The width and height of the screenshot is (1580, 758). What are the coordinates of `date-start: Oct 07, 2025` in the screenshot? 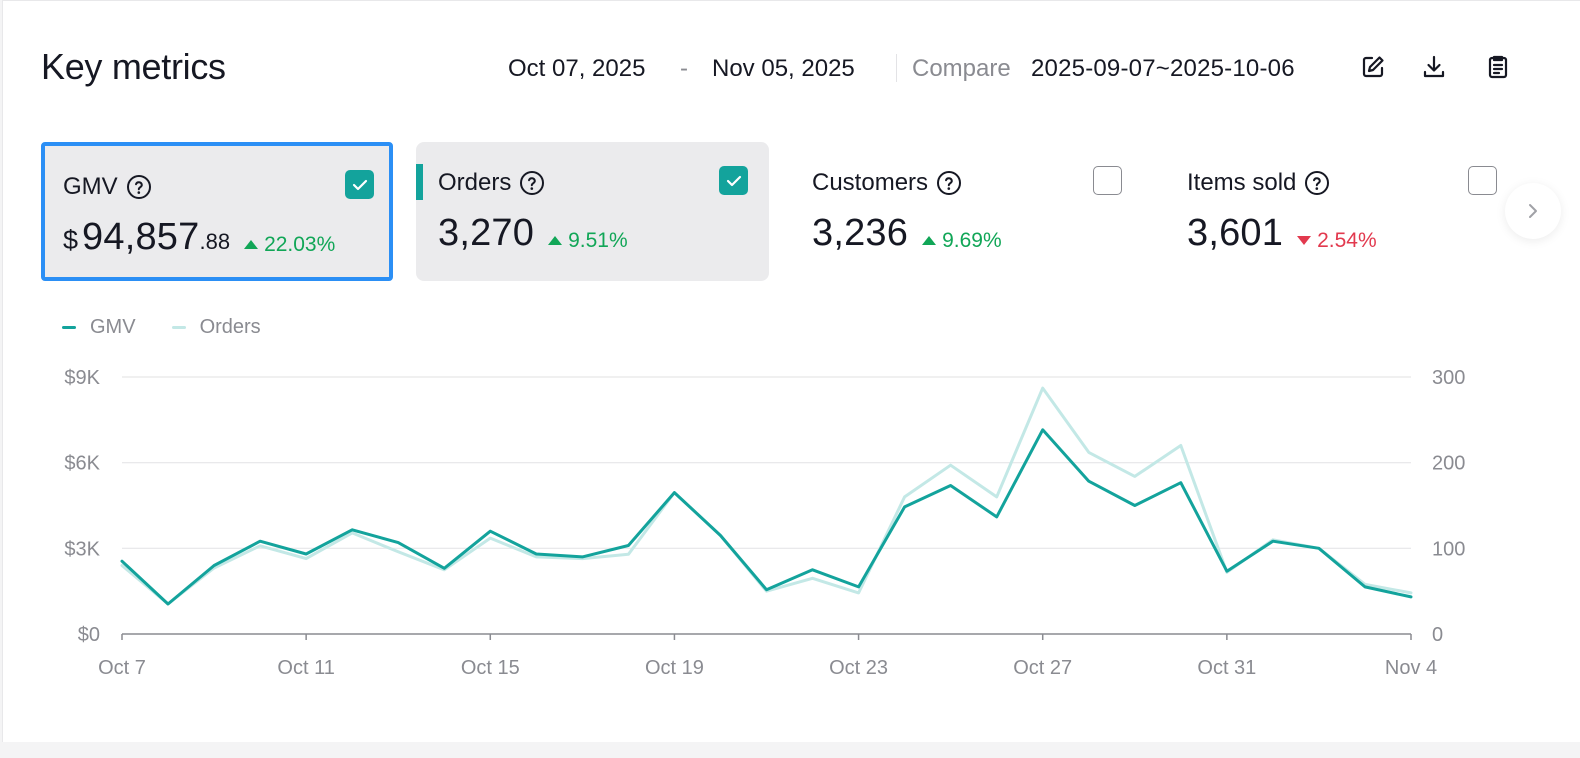 It's located at (577, 68).